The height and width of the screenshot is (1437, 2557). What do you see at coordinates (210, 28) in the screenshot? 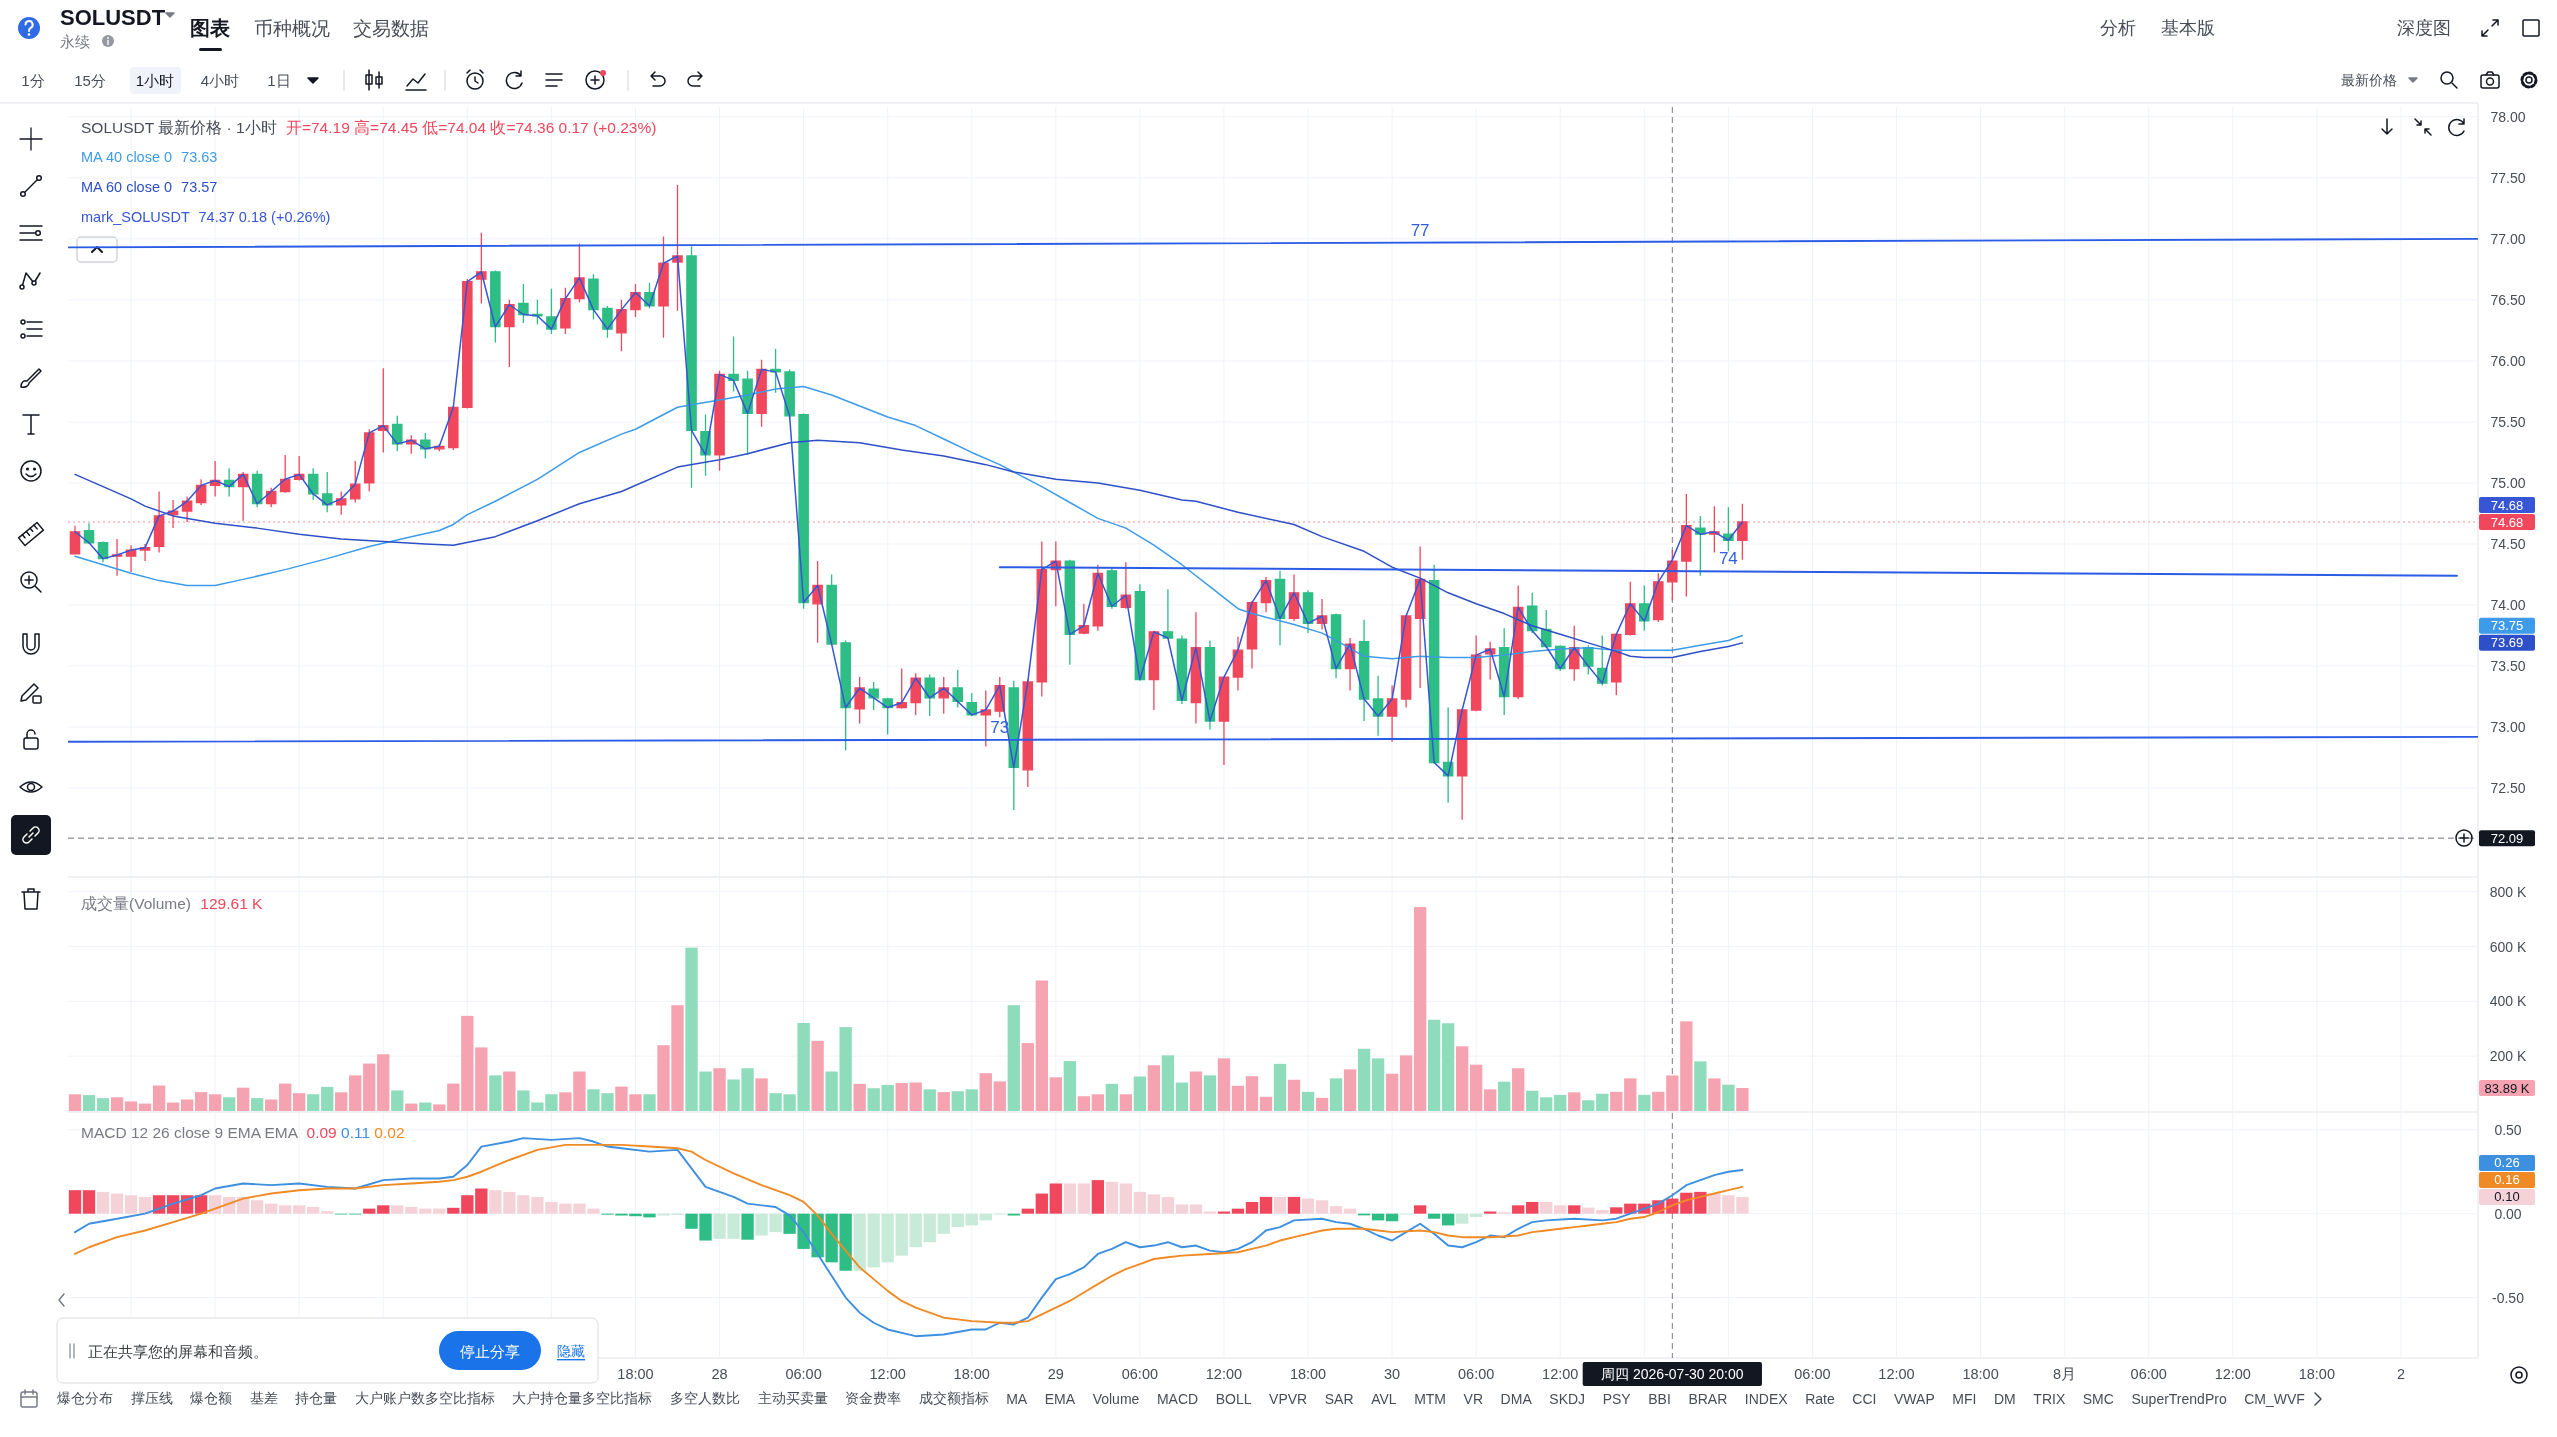
I see `text: 图表` at bounding box center [210, 28].